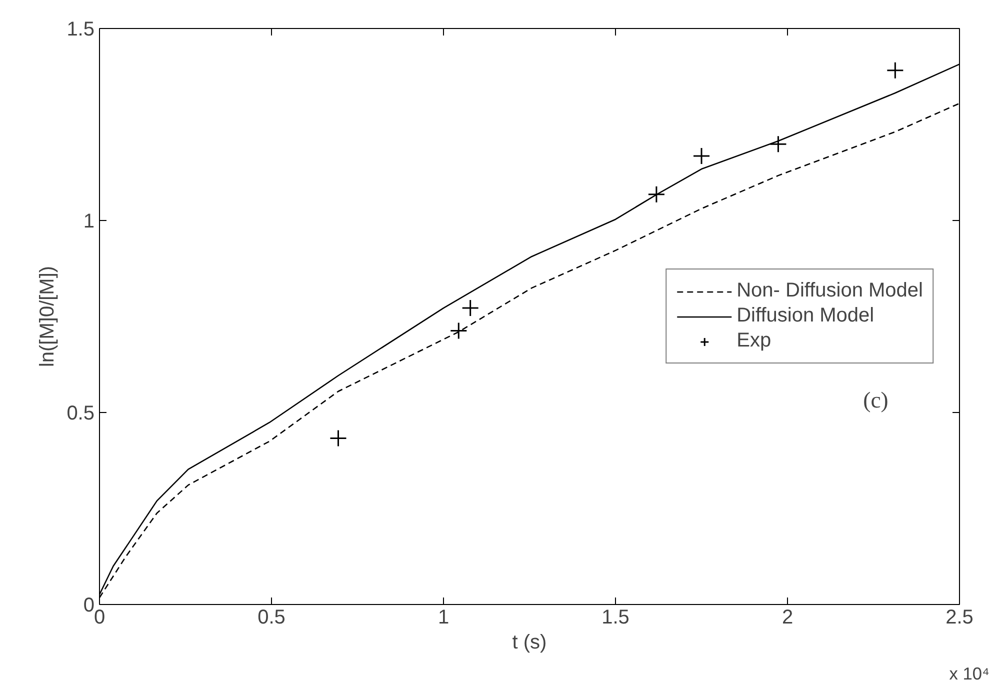 The height and width of the screenshot is (694, 990). I want to click on legend-label: Non- Diffusion Model, so click(829, 291).